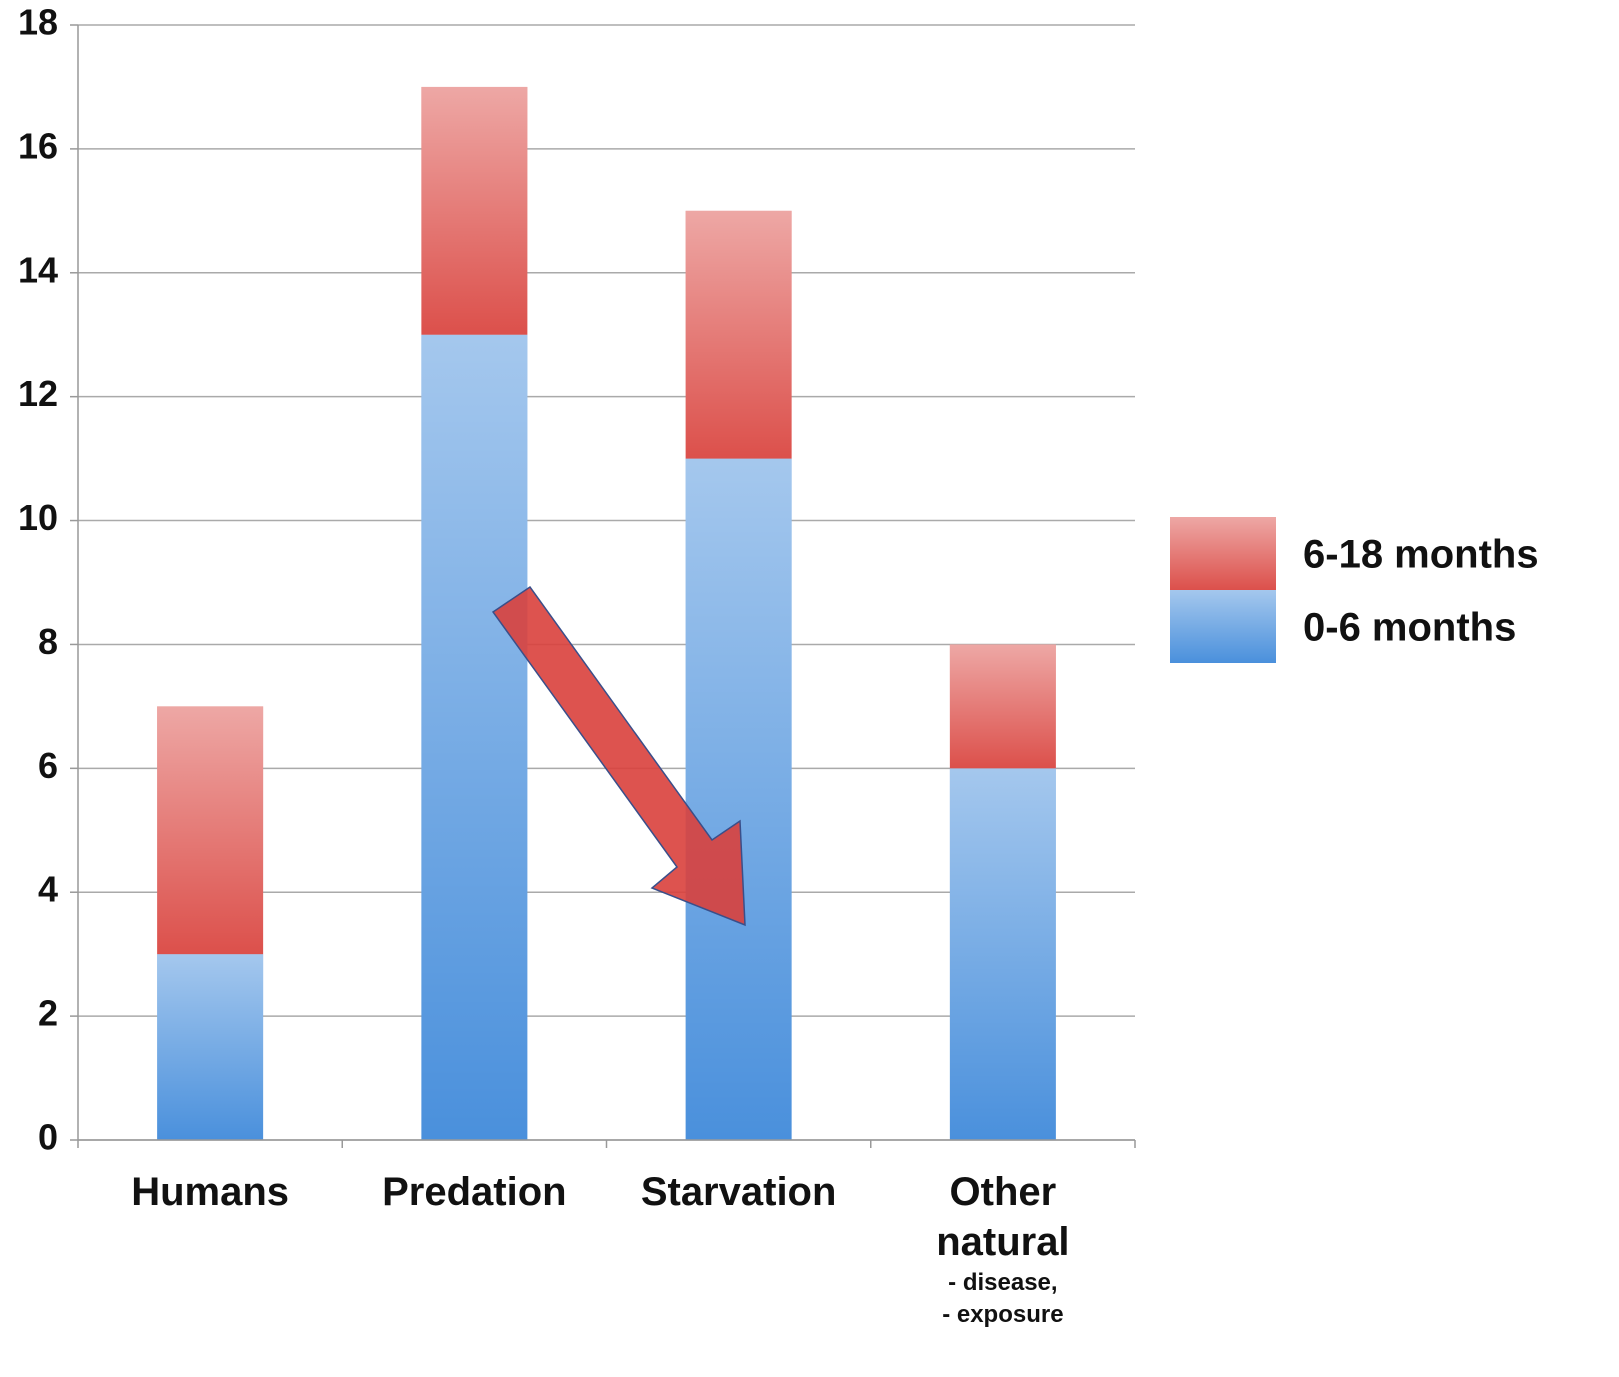 This screenshot has height=1377, width=1619. I want to click on x-tick-label: Humans, so click(210, 1192).